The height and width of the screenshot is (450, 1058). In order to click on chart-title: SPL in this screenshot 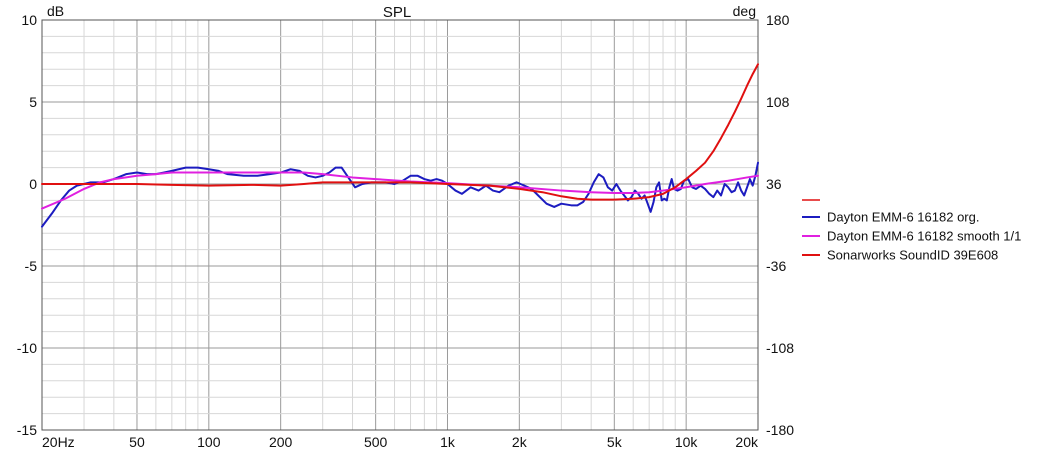, I will do `click(397, 12)`.